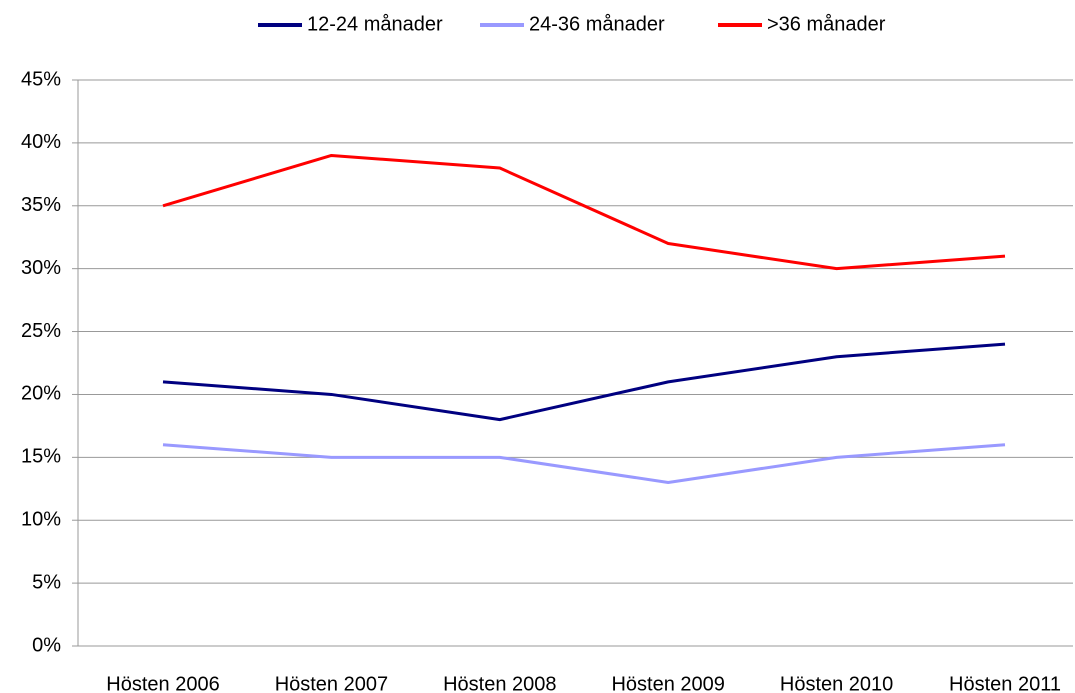 The image size is (1075, 693). Describe the element at coordinates (331, 683) in the screenshot. I see `x-tick-label: Hösten 2007` at that location.